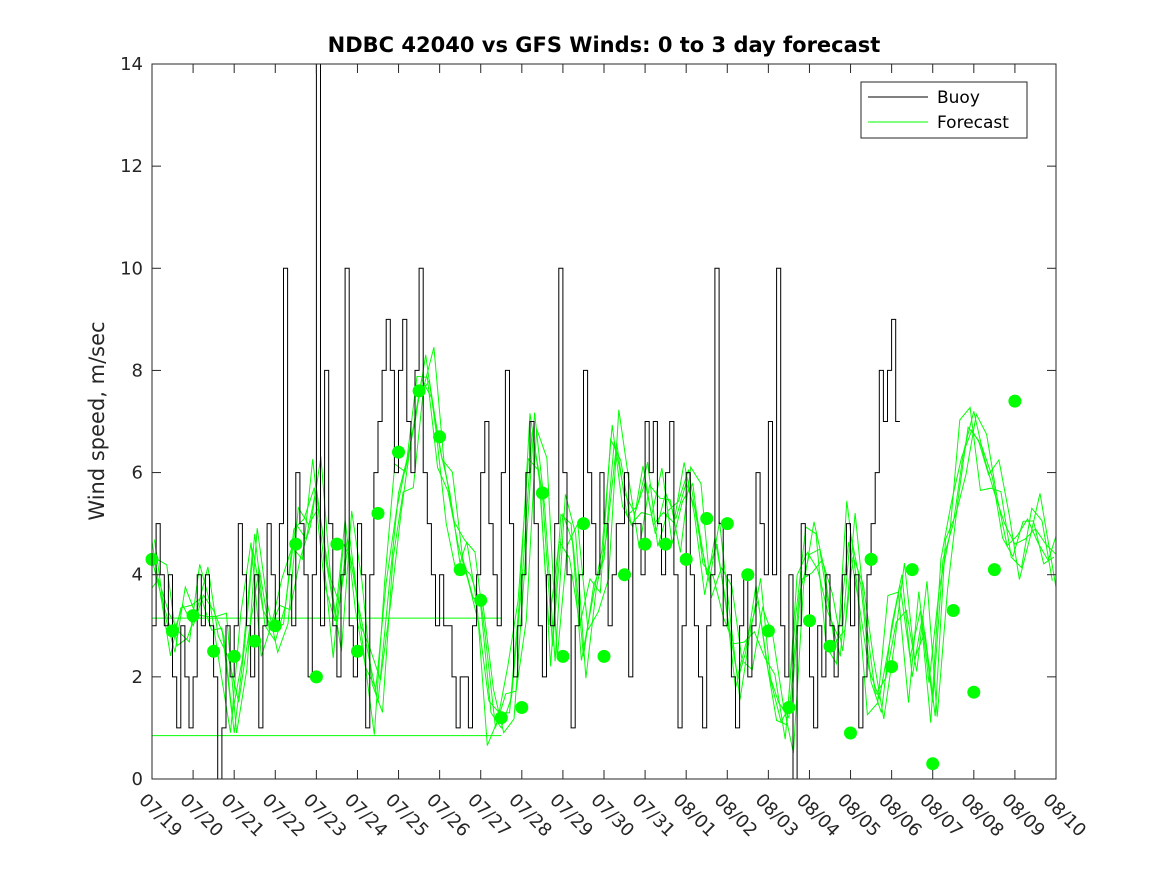  Describe the element at coordinates (818, 816) in the screenshot. I see `x-tick-label: 08/04` at that location.